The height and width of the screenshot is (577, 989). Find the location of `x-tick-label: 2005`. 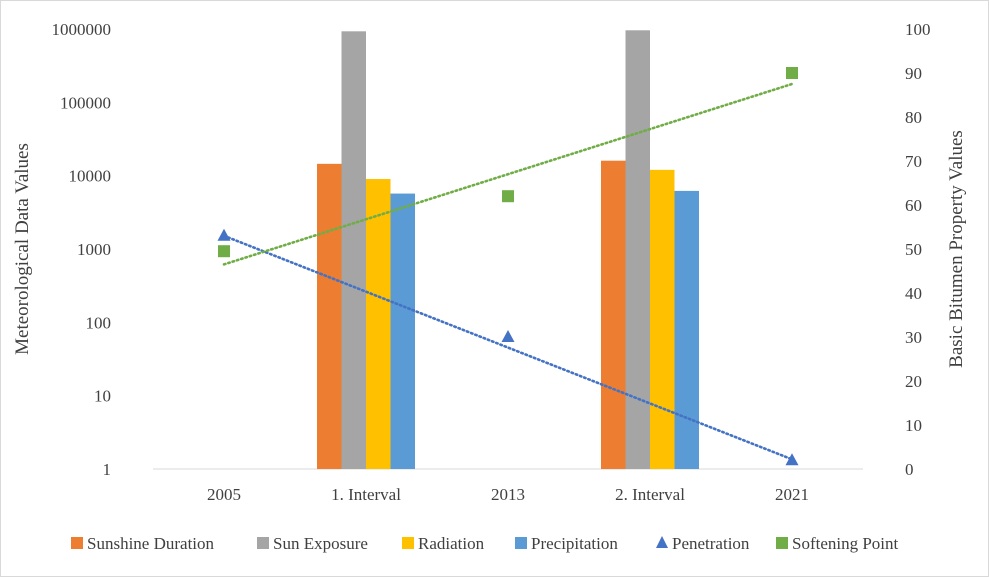

x-tick-label: 2005 is located at coordinates (224, 494).